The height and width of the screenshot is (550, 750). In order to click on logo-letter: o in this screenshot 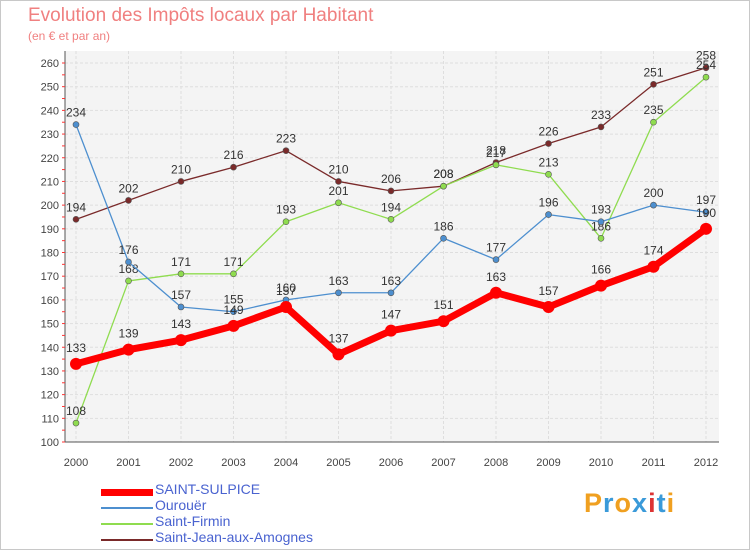, I will do `click(623, 503)`.